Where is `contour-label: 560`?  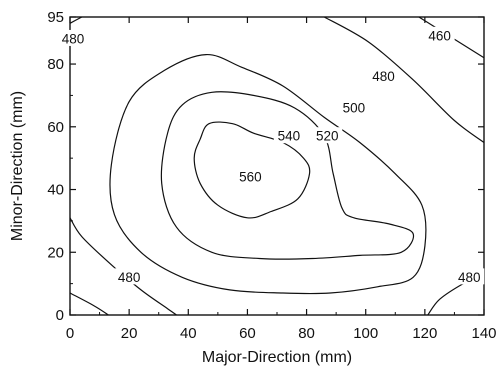
contour-label: 560 is located at coordinates (250, 176).